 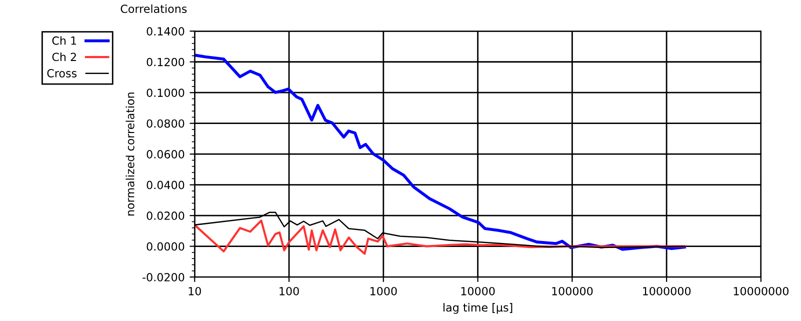 What do you see at coordinates (153, 8) in the screenshot?
I see `chart-title: Correlations` at bounding box center [153, 8].